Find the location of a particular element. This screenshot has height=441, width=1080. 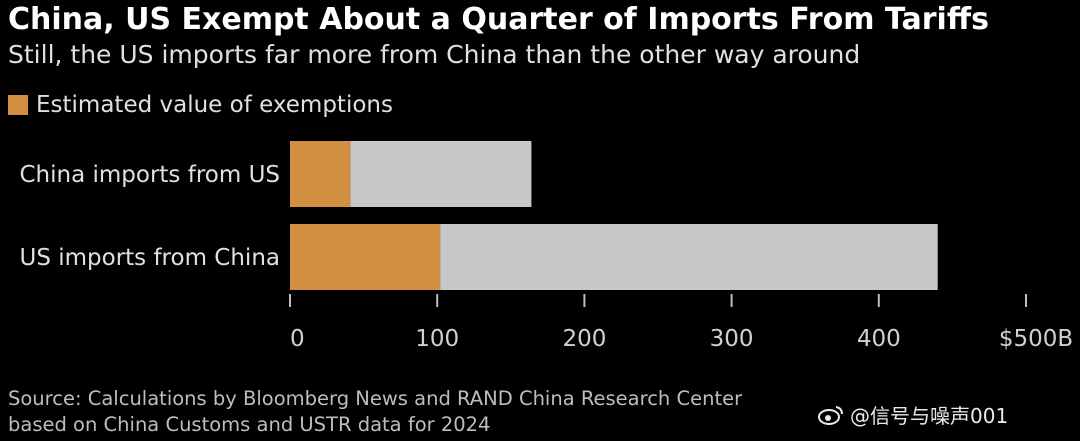

legend: Estimated value of exemptions is located at coordinates (200, 105).